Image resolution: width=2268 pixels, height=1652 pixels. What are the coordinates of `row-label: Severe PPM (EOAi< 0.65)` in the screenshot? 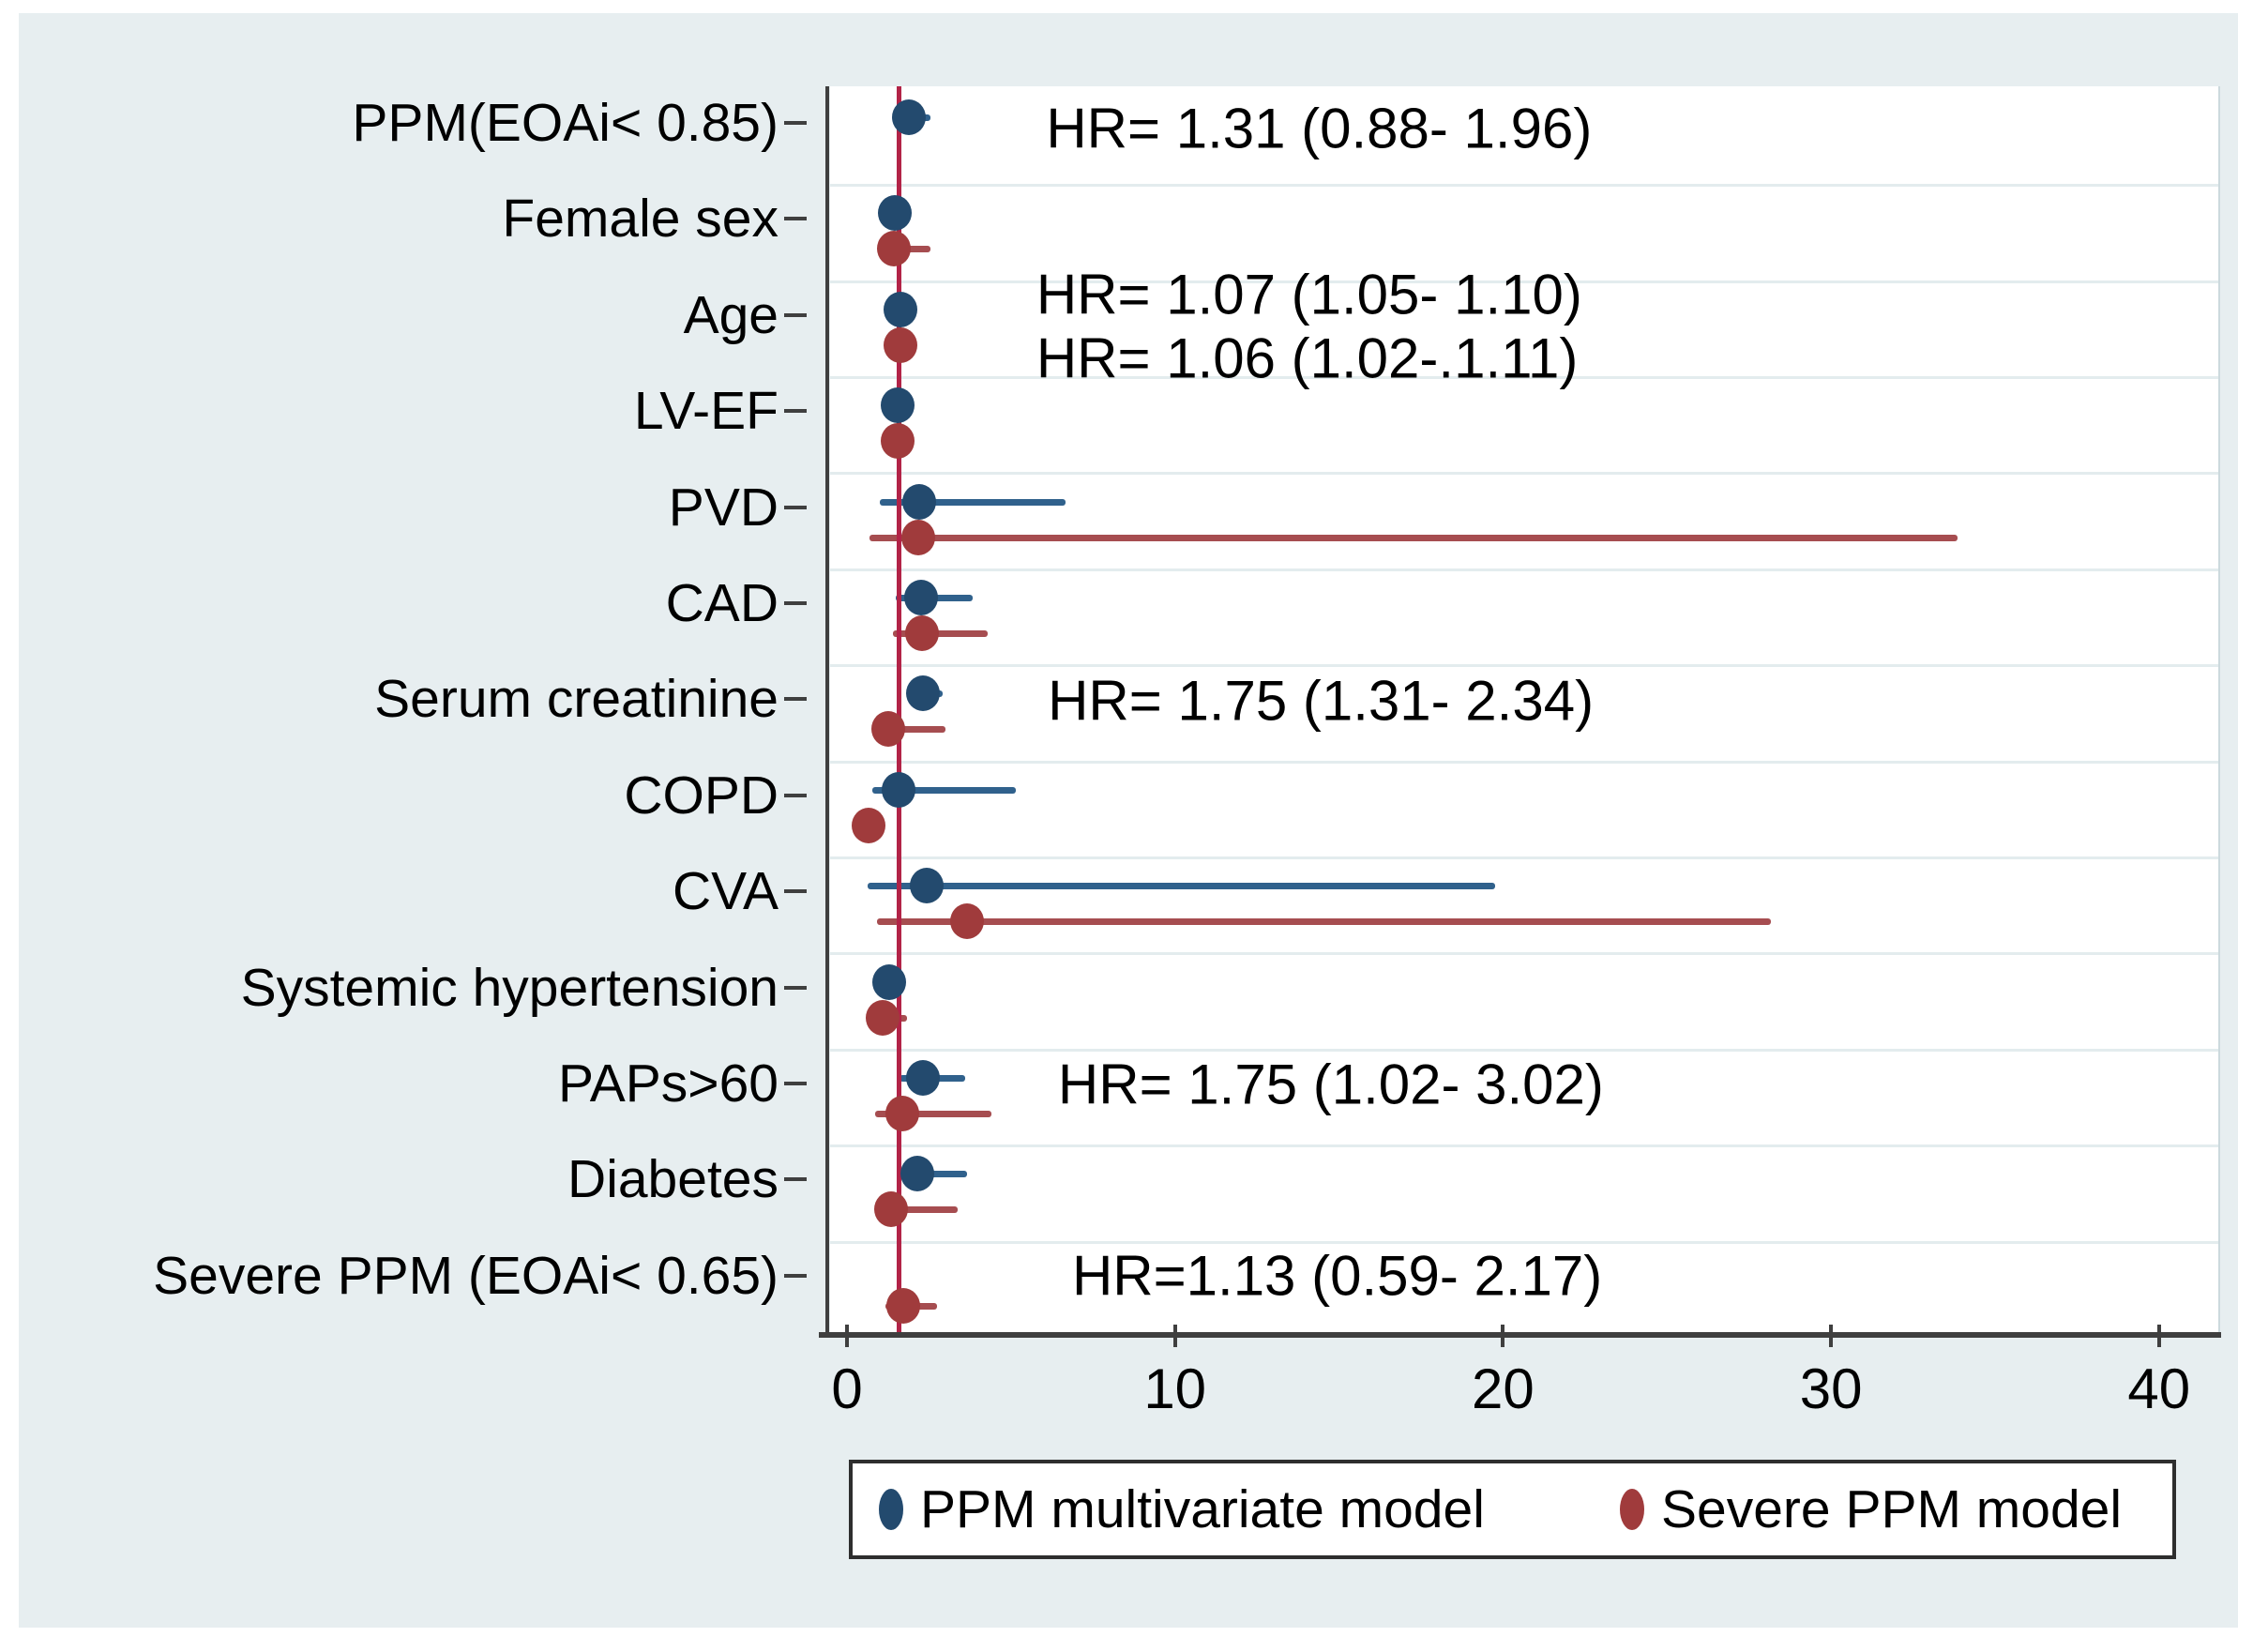 It's located at (466, 1275).